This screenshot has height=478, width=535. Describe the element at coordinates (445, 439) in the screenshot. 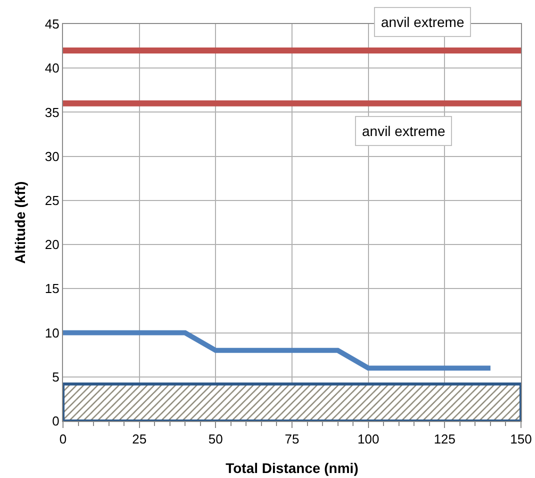

I see `x-tick-label: 125` at that location.